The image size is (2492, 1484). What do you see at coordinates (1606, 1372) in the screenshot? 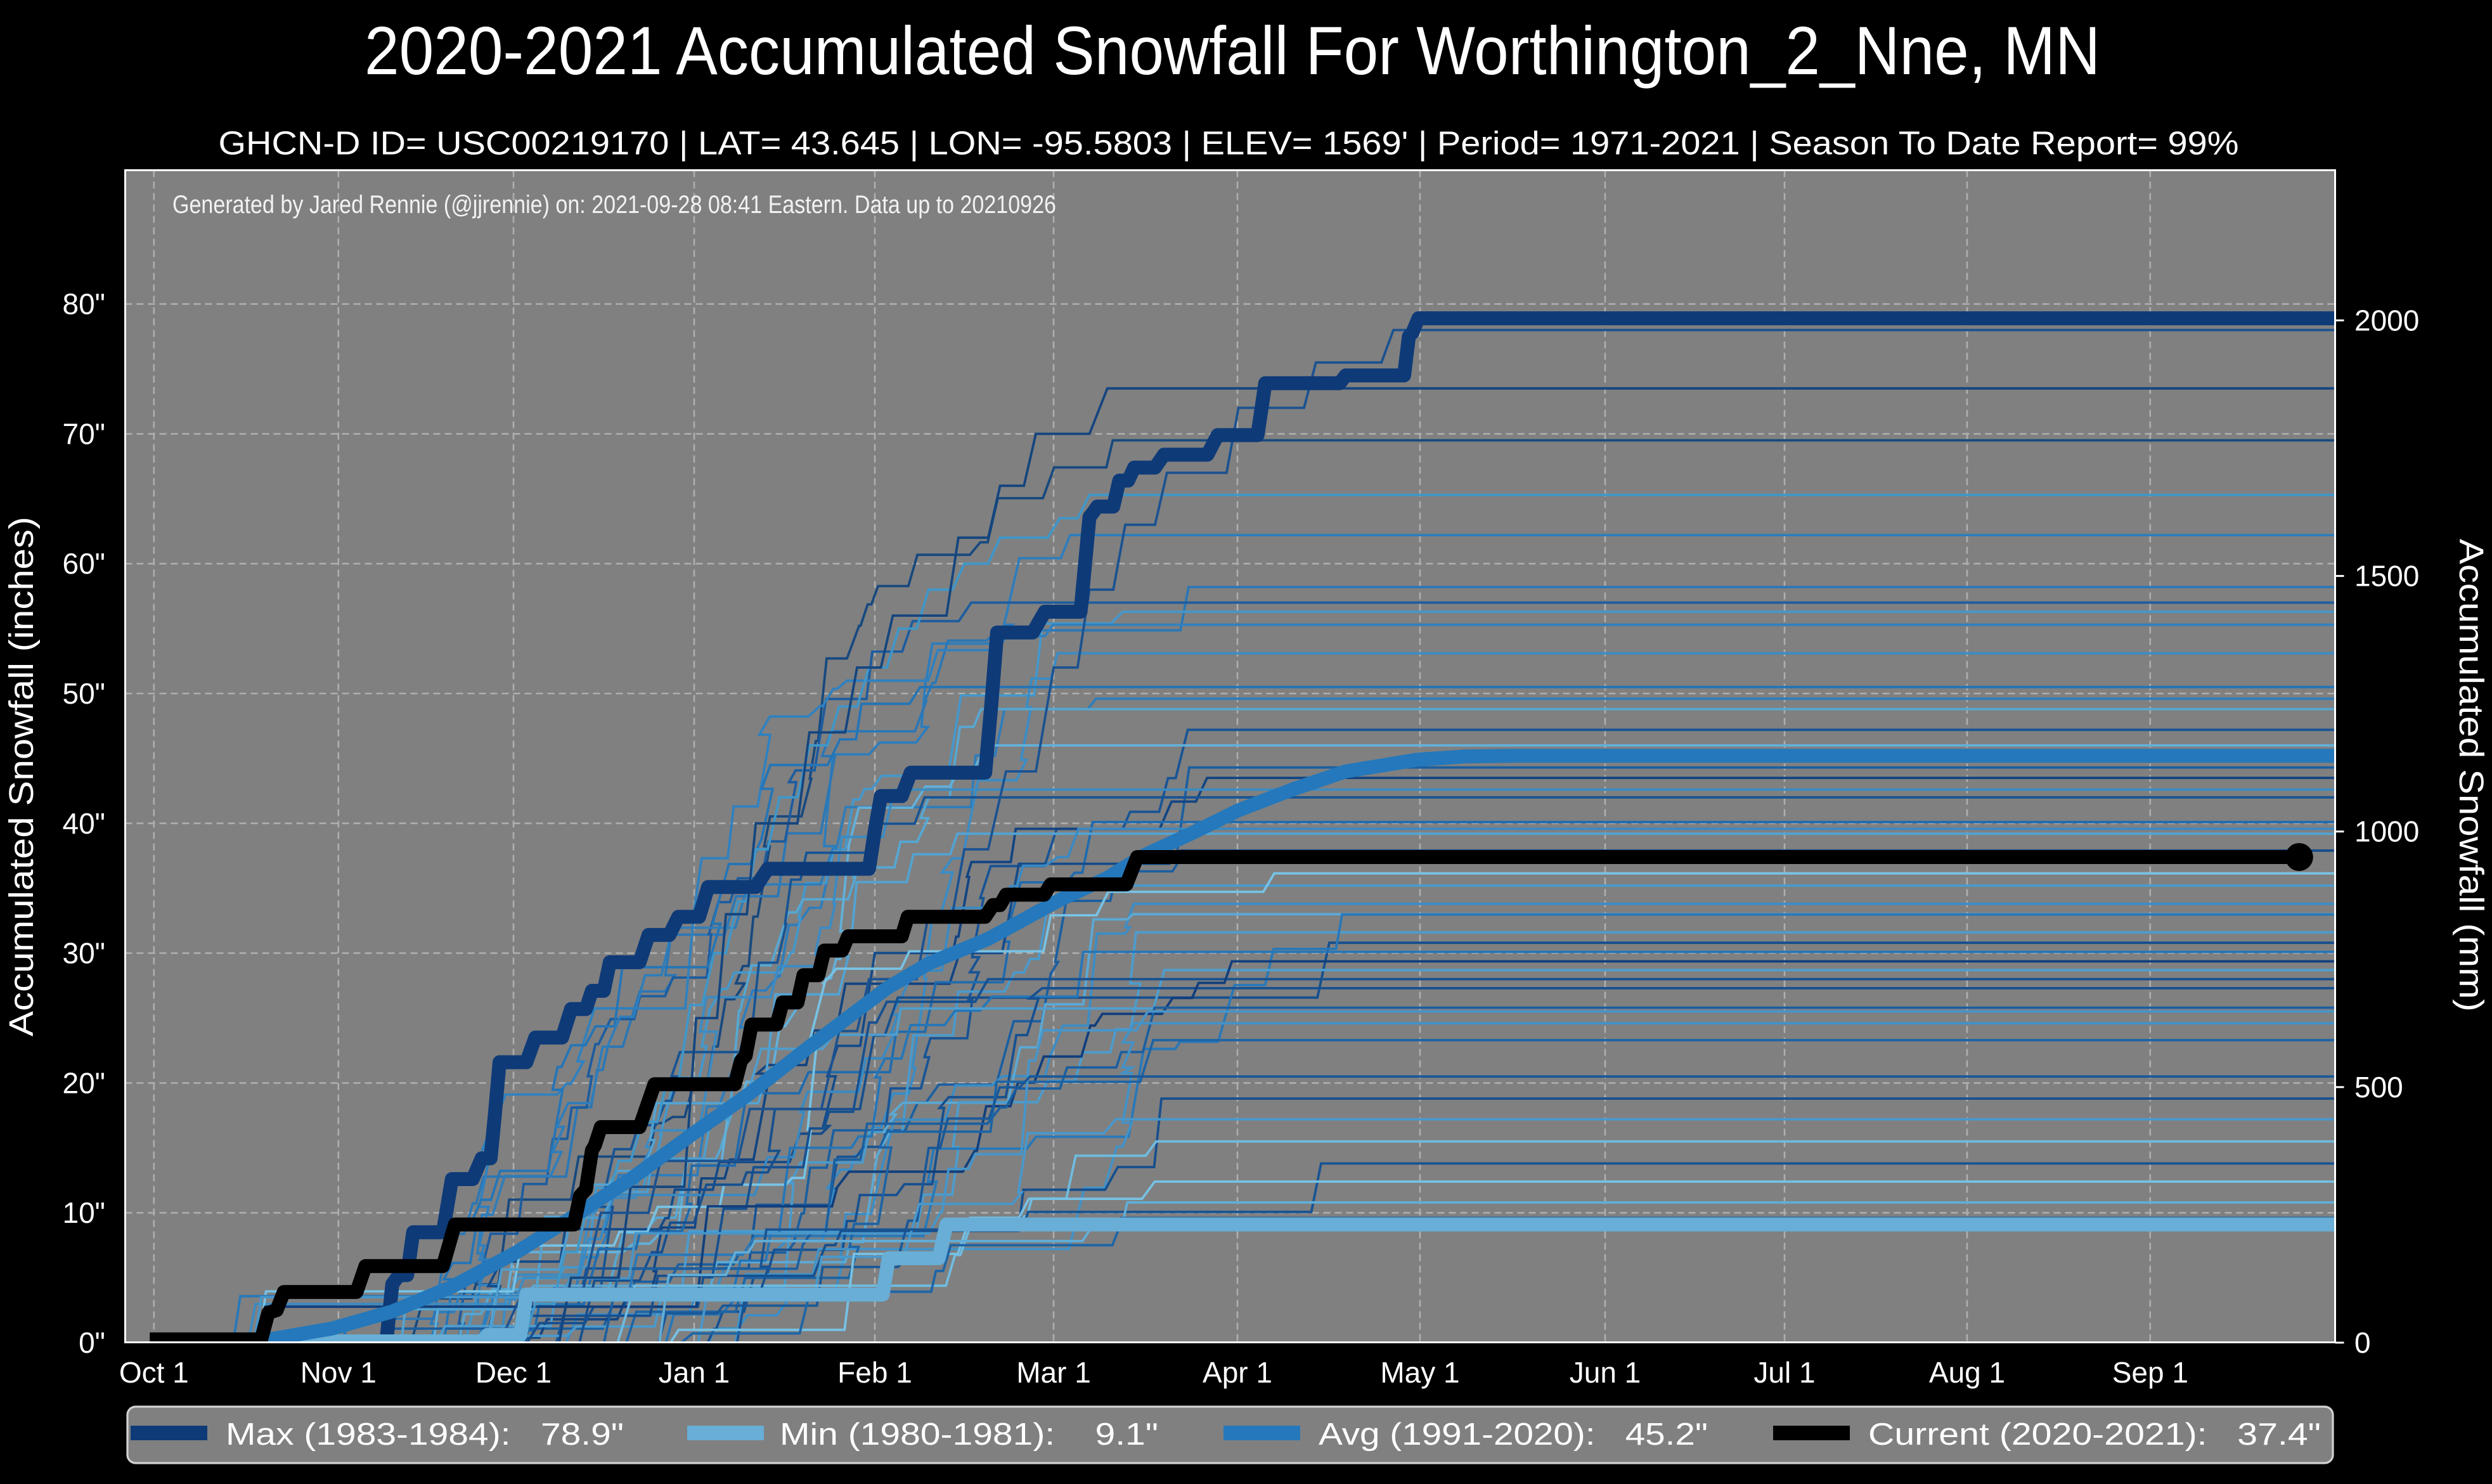
I see `svg-text: Jun 1` at bounding box center [1606, 1372].